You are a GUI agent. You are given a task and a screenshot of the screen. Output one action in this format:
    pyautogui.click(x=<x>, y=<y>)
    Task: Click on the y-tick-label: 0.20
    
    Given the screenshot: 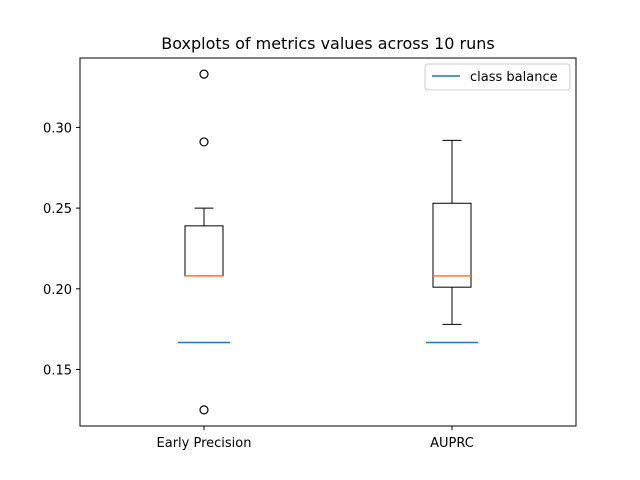 What is the action you would take?
    pyautogui.click(x=57, y=290)
    